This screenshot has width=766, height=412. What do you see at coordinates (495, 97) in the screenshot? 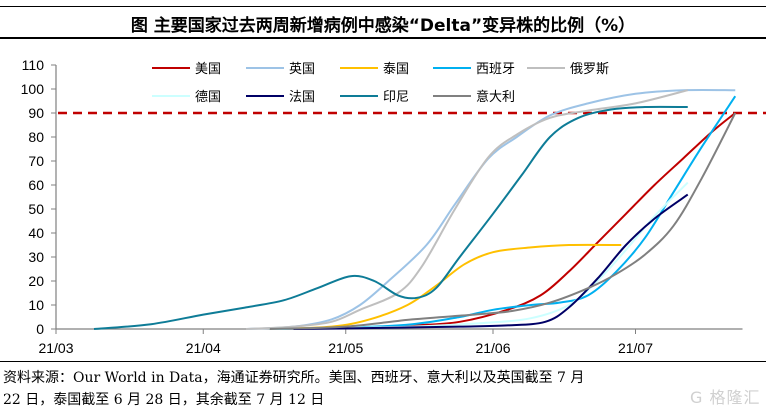
I see `legend-label: 意大利` at bounding box center [495, 97].